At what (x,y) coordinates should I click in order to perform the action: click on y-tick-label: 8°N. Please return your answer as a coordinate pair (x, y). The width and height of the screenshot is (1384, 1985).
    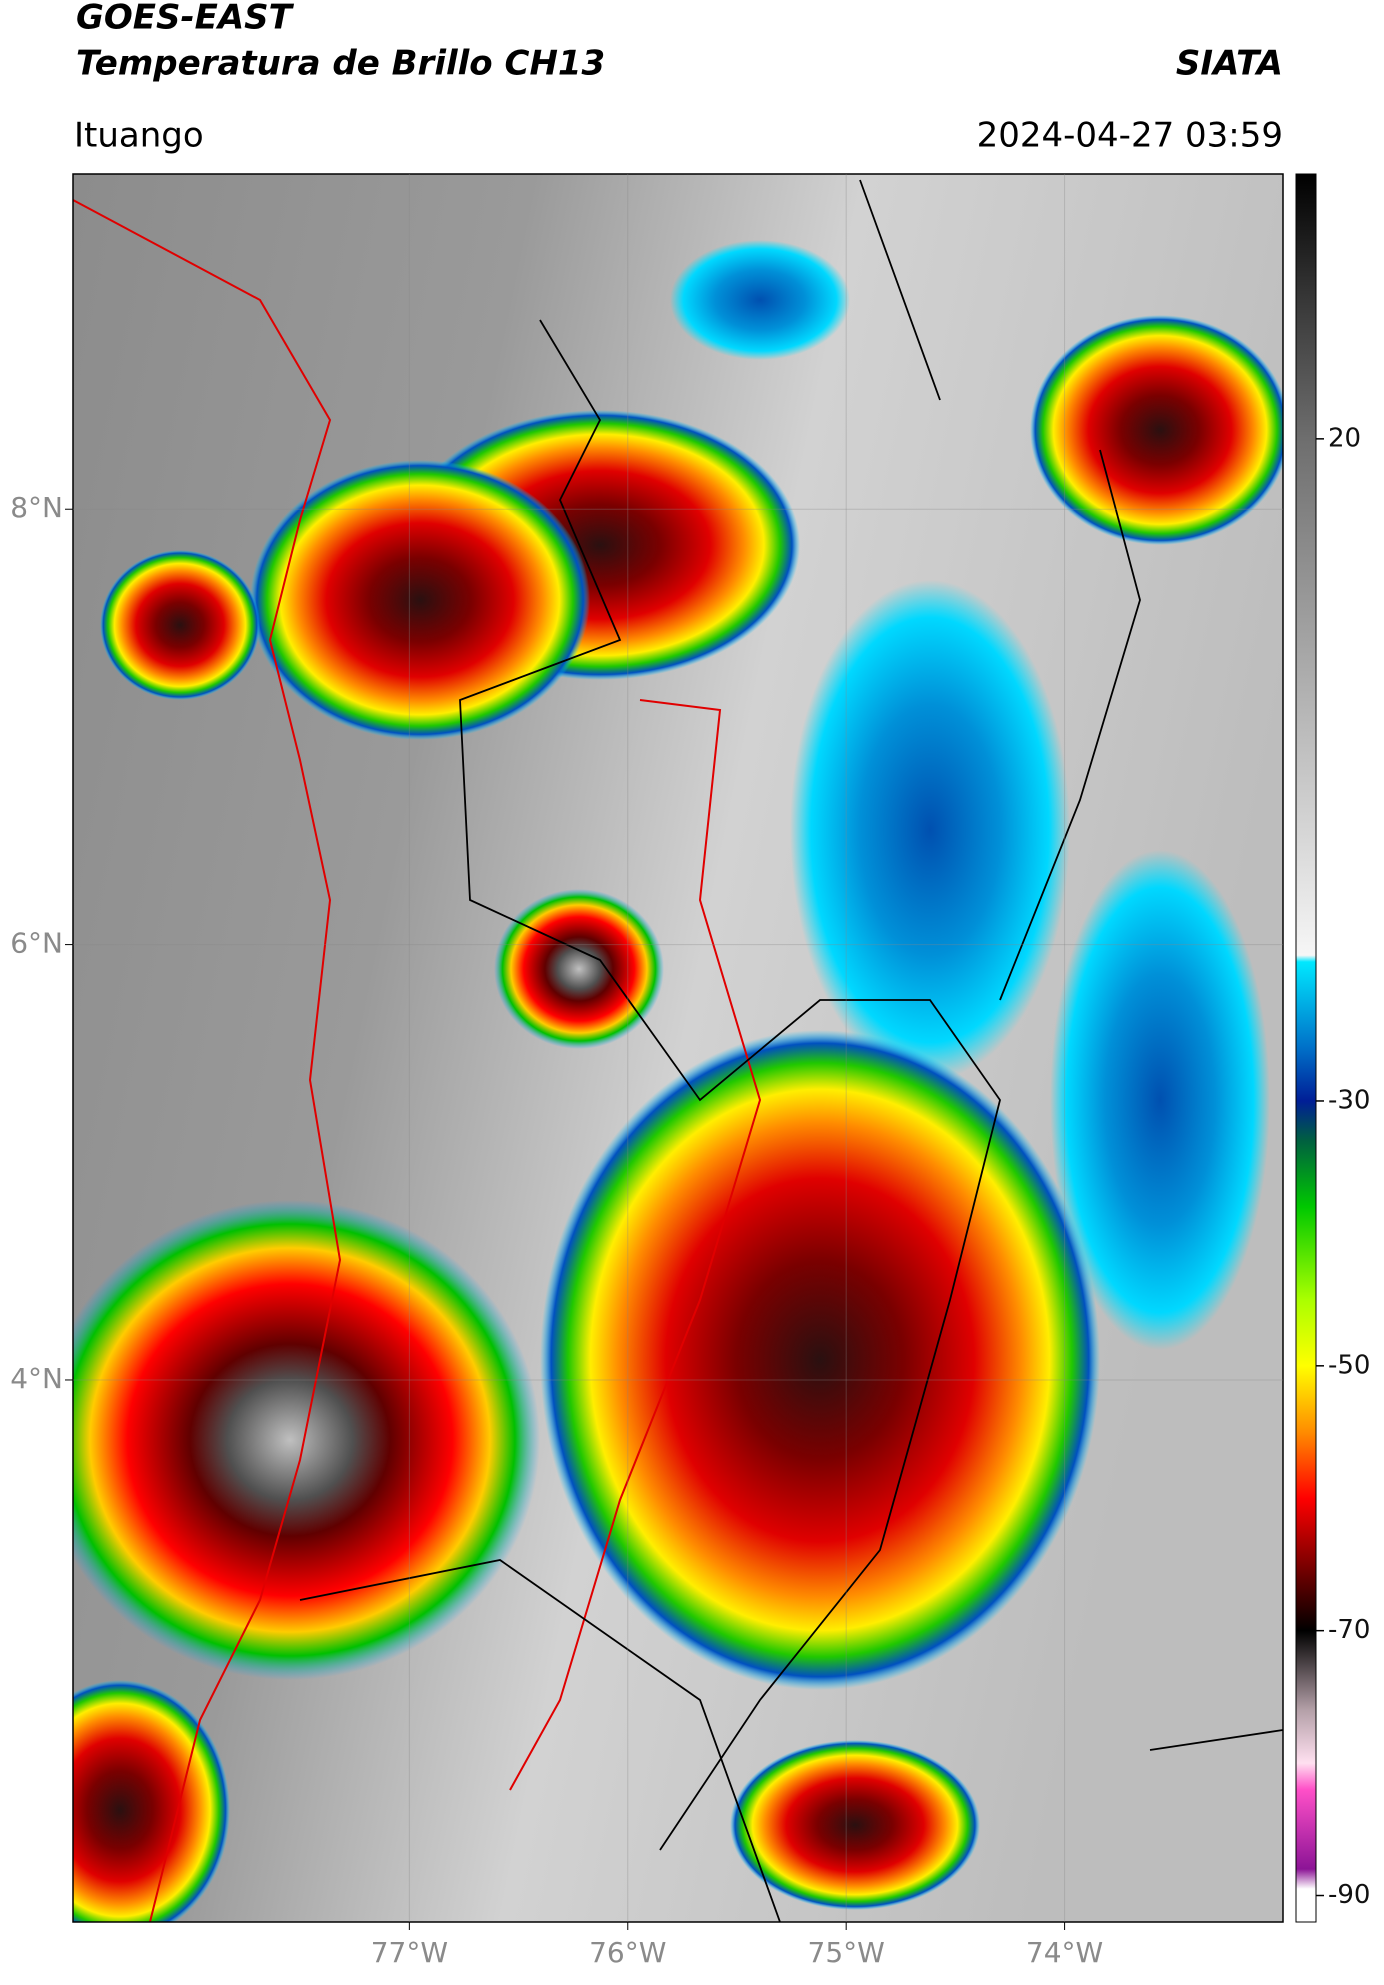
    Looking at the image, I should click on (36, 507).